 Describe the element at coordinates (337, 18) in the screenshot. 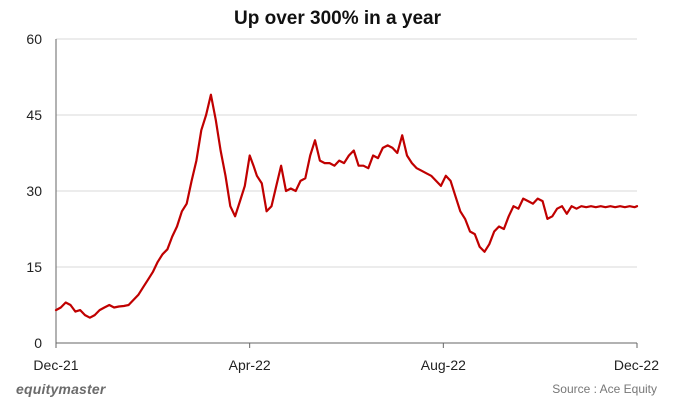

I see `chart-title: Up over 300% in a year` at that location.